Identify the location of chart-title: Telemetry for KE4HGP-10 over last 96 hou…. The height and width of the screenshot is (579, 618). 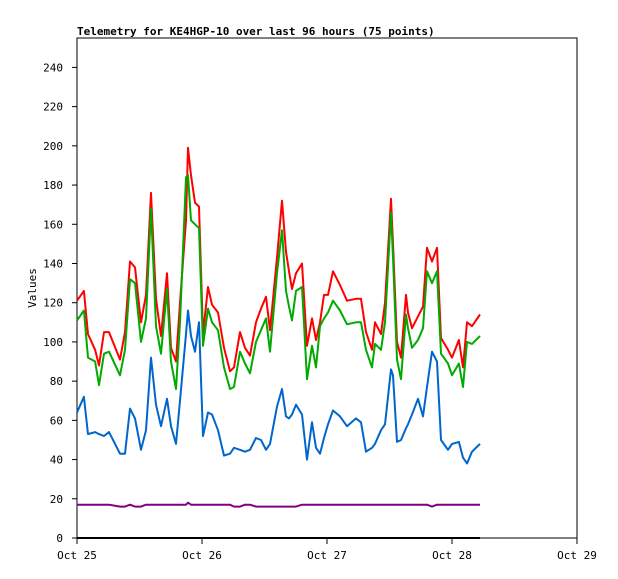
(256, 31).